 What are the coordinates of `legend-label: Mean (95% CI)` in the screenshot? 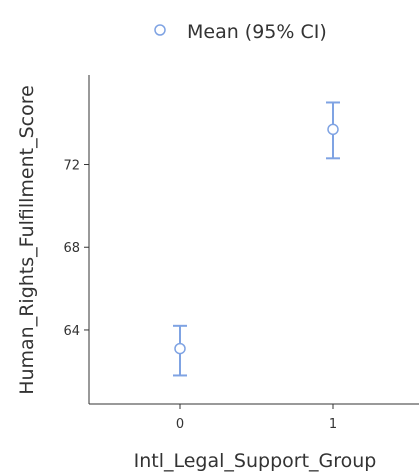 It's located at (257, 32).